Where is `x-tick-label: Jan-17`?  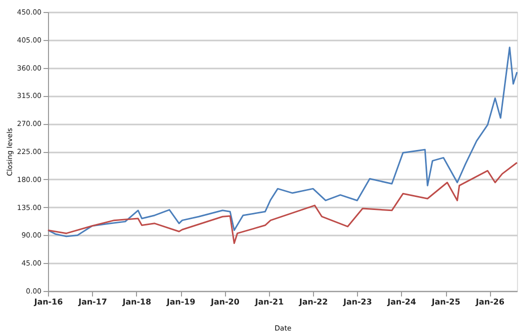
x-tick-label: Jan-17 is located at coordinates (92, 302).